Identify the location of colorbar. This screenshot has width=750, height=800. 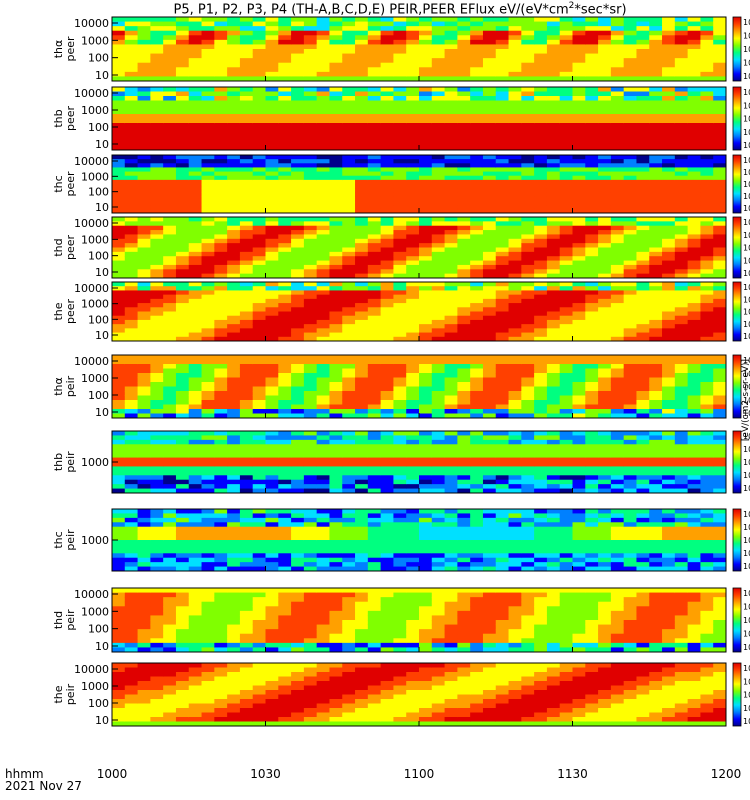
(737, 118).